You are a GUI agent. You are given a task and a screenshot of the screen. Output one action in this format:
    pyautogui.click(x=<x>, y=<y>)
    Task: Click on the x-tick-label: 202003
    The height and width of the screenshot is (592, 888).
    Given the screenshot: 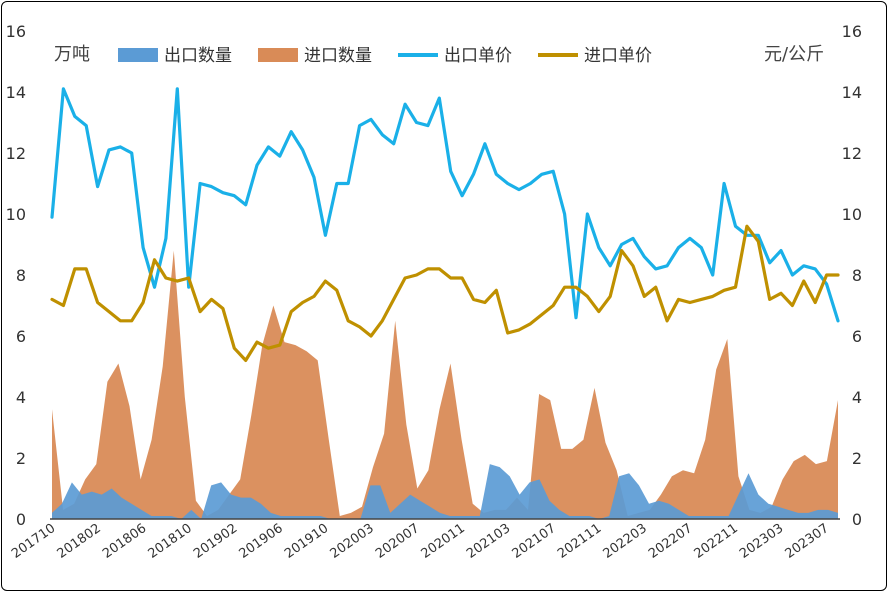 What is the action you would take?
    pyautogui.click(x=352, y=541)
    